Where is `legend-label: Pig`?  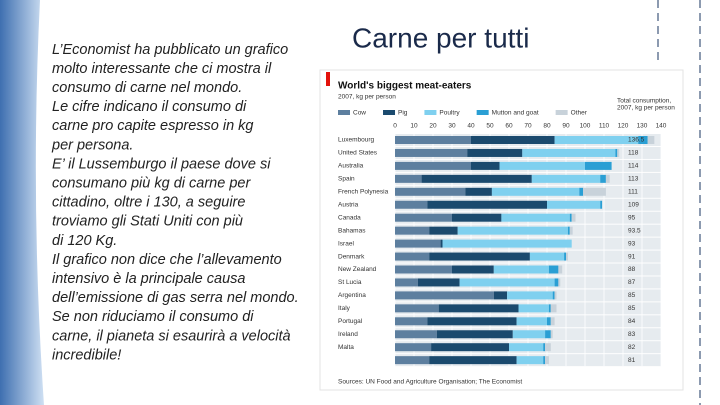 legend-label: Pig is located at coordinates (403, 113).